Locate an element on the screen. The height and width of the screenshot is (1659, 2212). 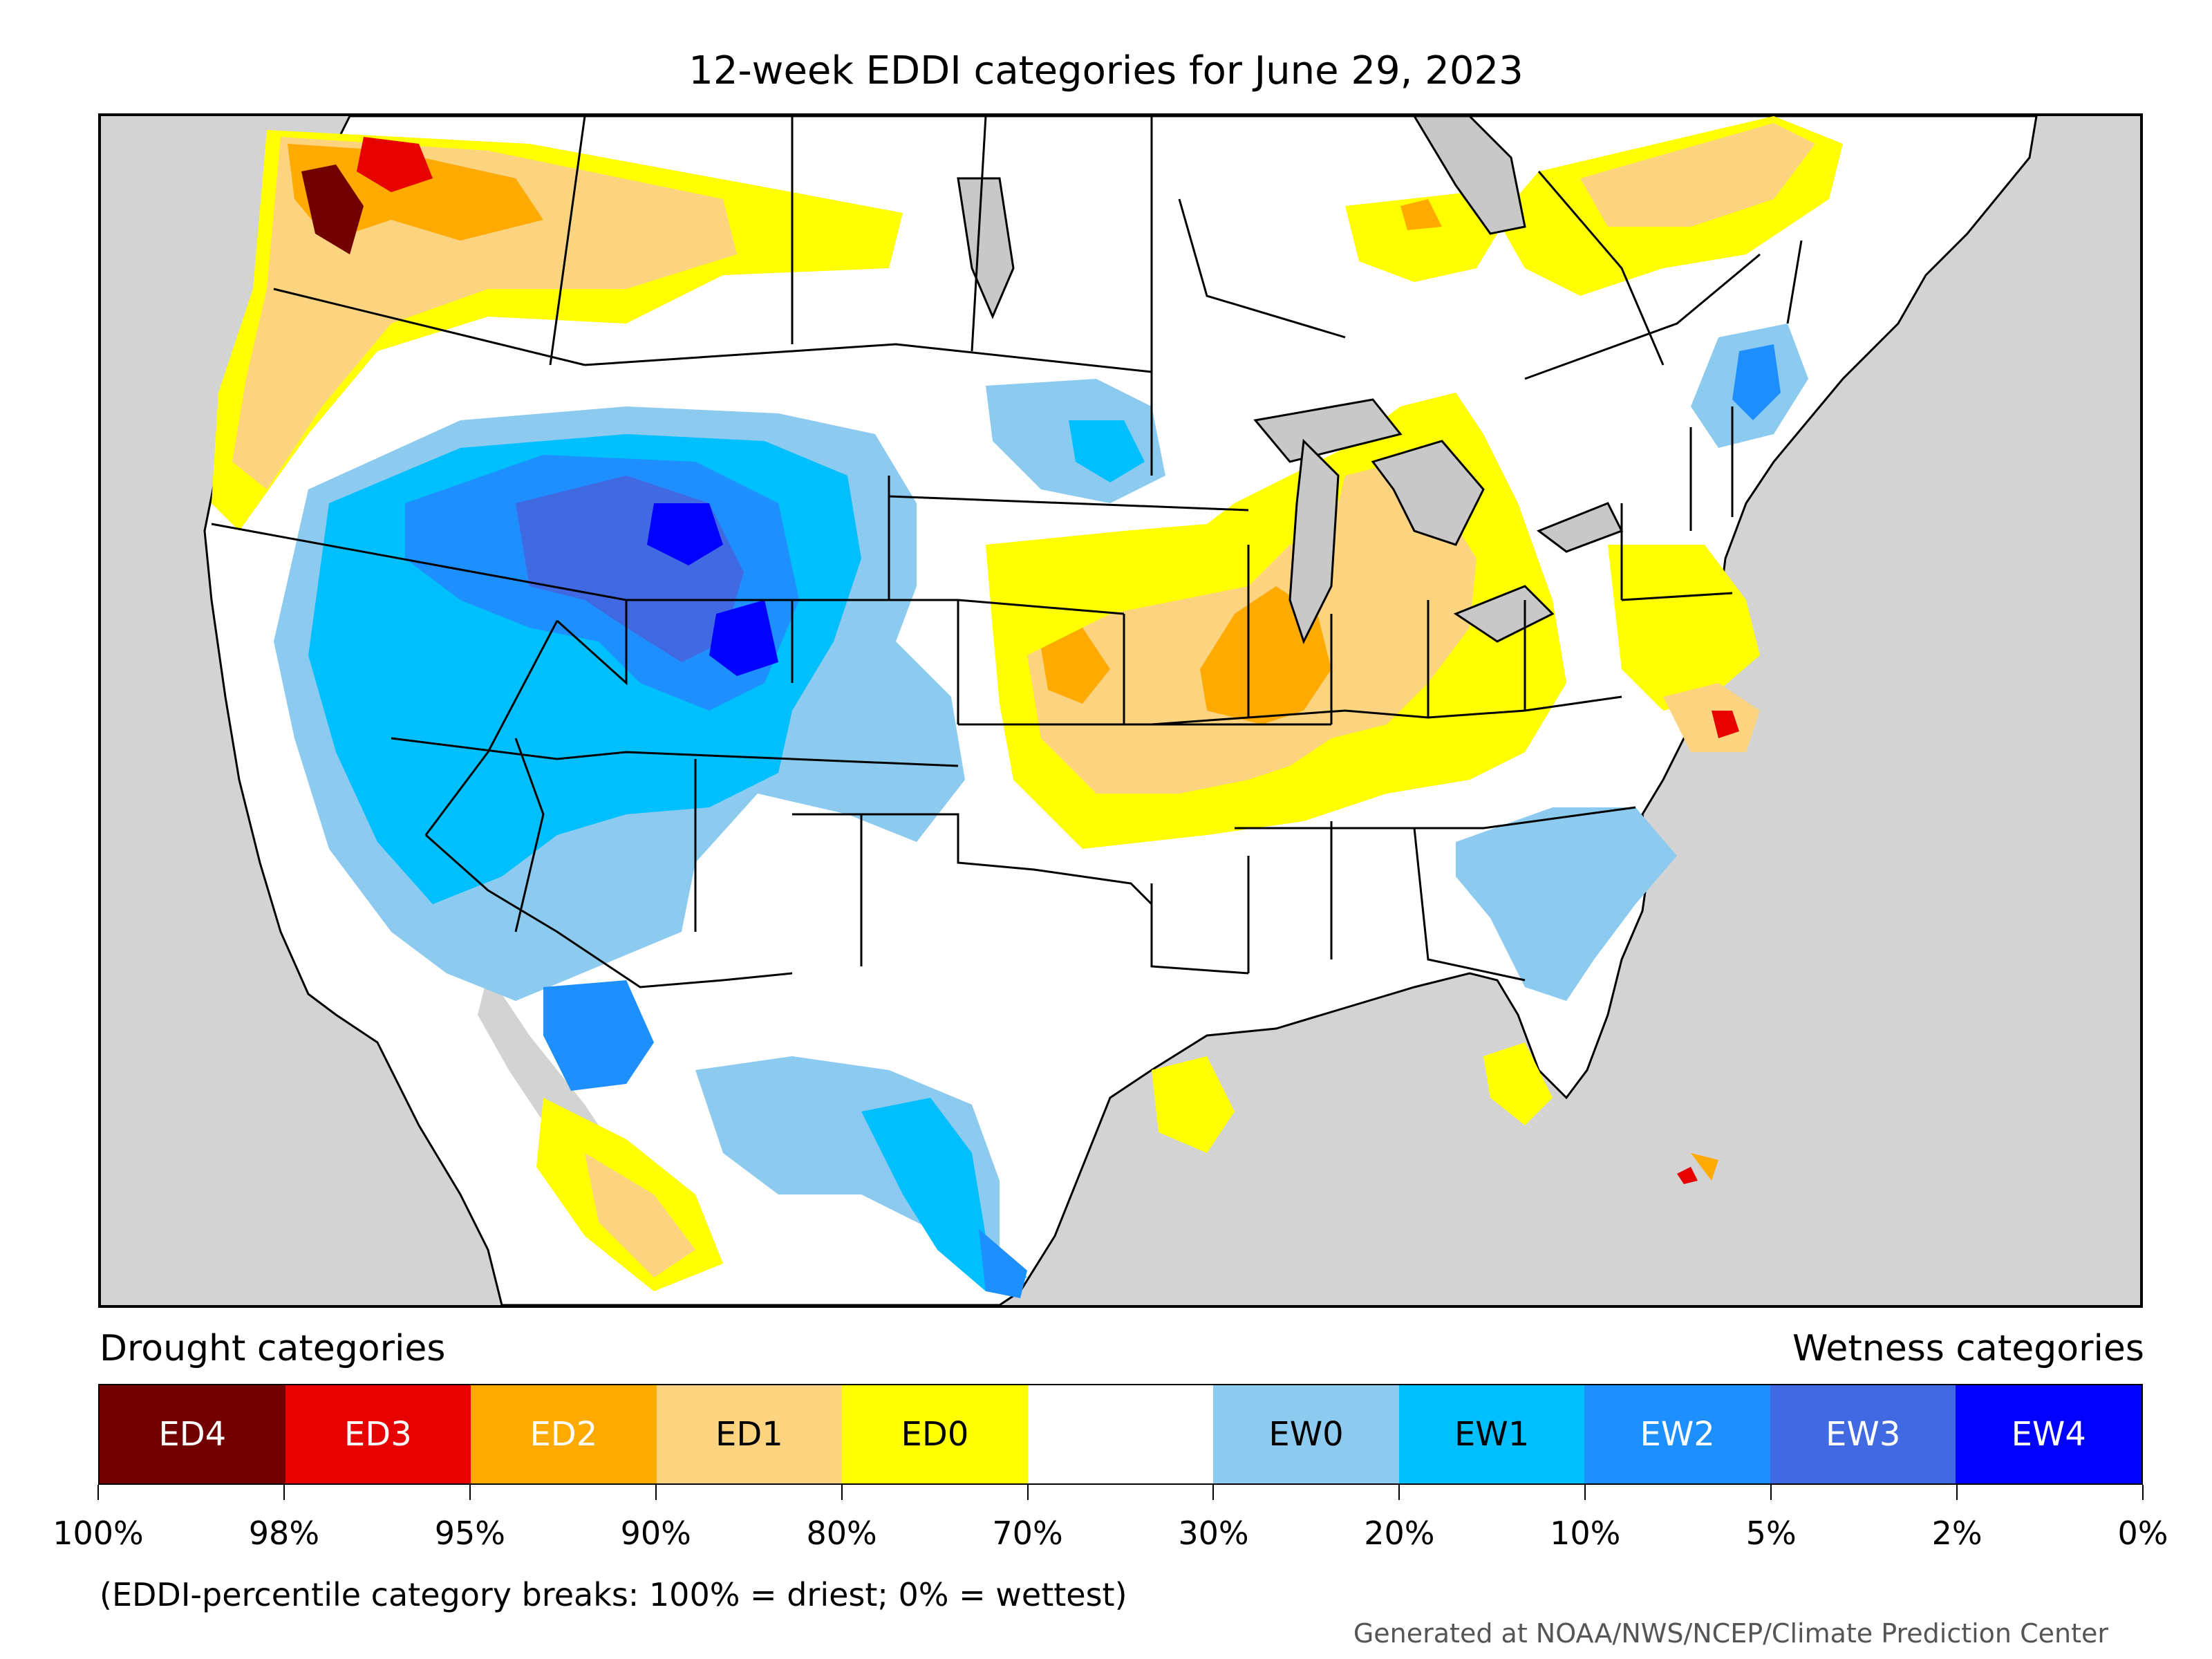
legend-swatch-ed4: ED4 is located at coordinates (192, 1434).